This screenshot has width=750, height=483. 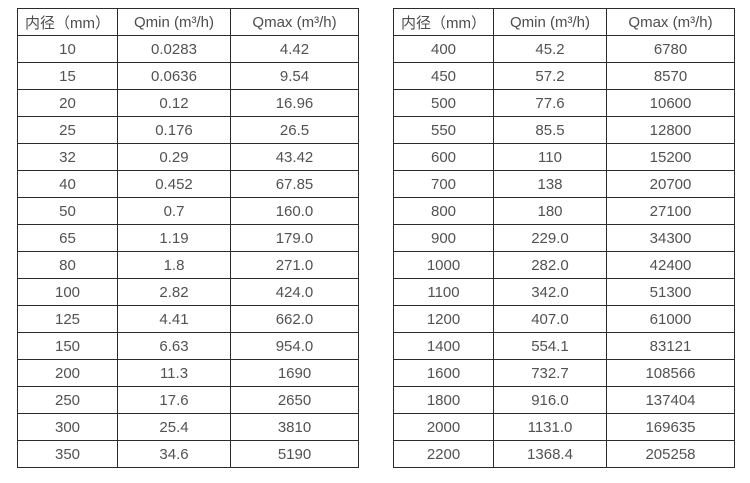 I want to click on table-row: 150 6.63 954.0, so click(x=188, y=346).